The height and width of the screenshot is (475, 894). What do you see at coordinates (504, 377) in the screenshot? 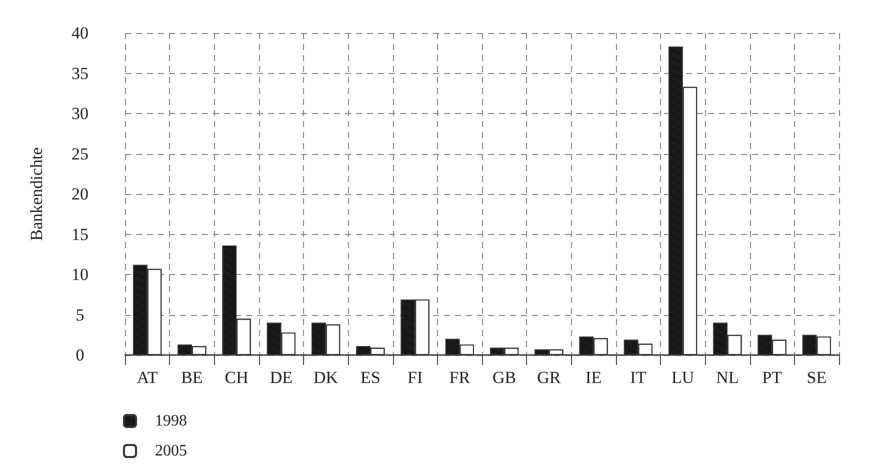
I see `x-tick-label: GB` at bounding box center [504, 377].